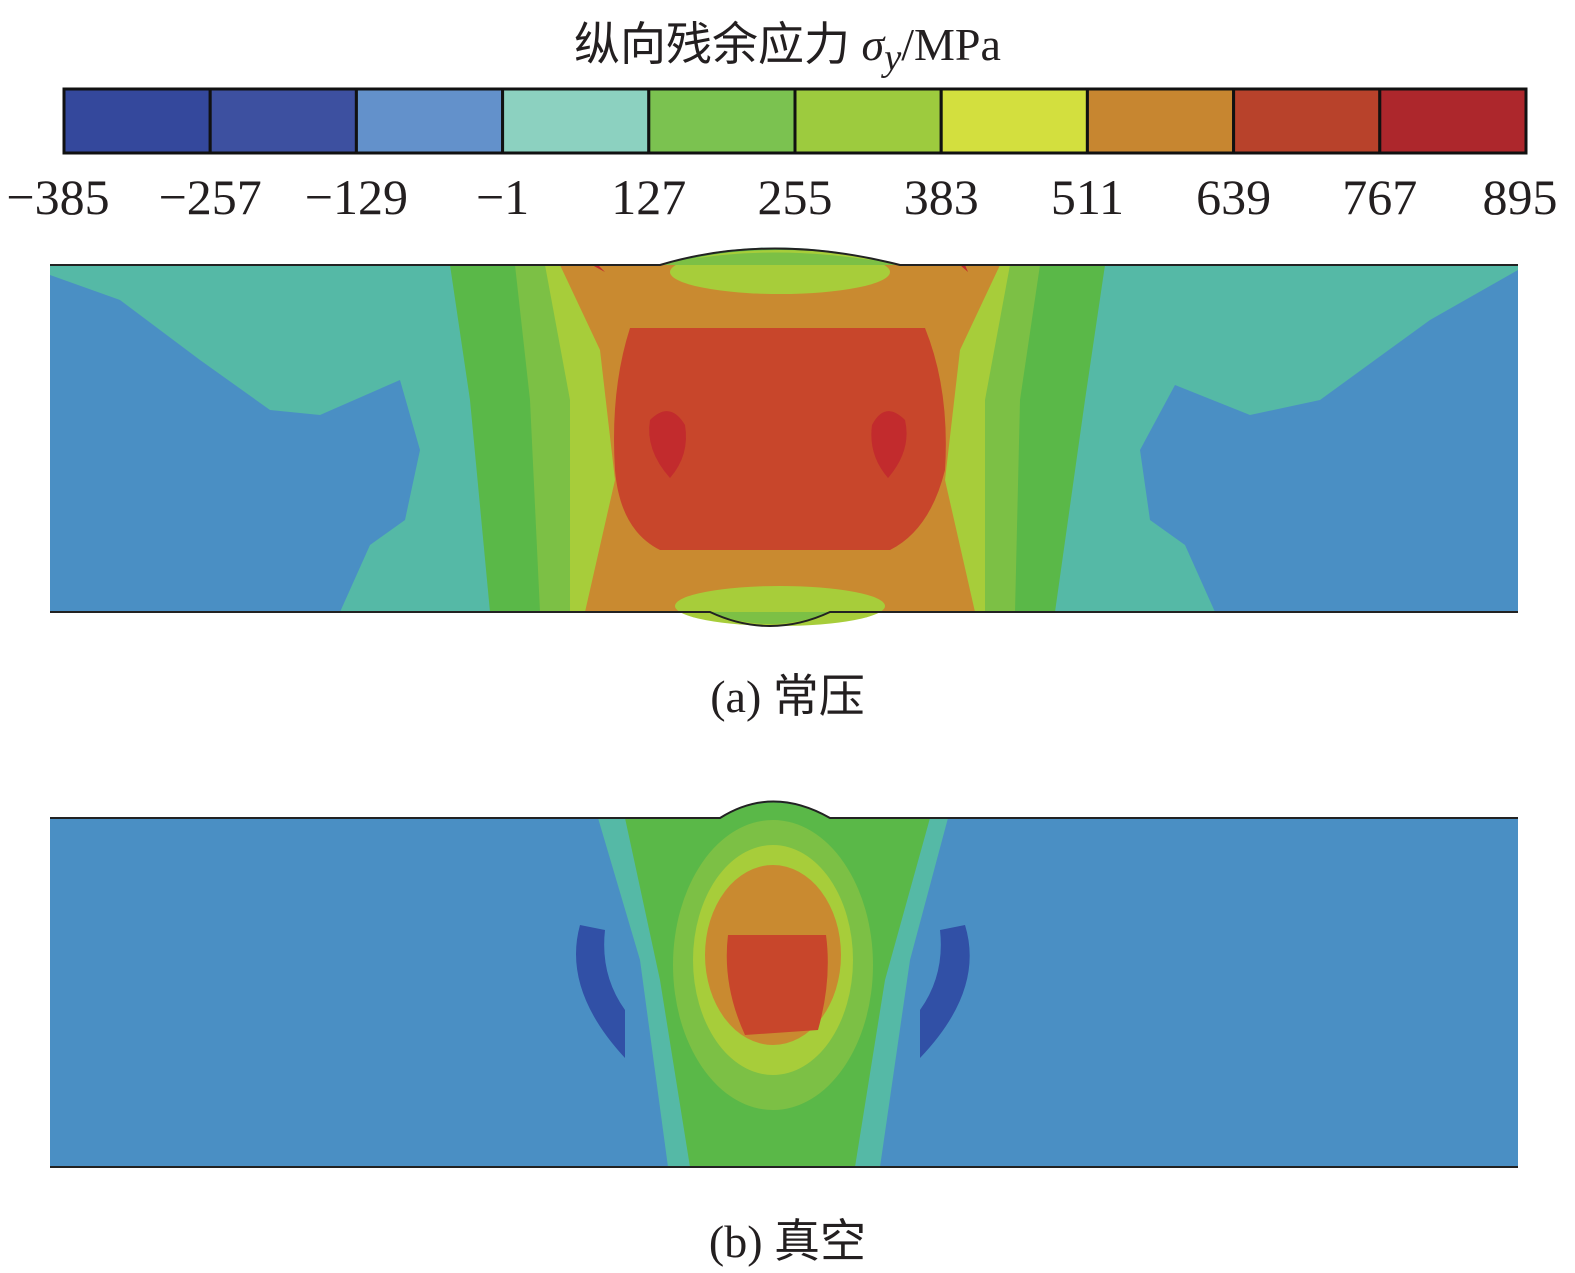 The width and height of the screenshot is (1575, 1273). What do you see at coordinates (795, 197) in the screenshot?
I see `colorbar-tick-label: 255` at bounding box center [795, 197].